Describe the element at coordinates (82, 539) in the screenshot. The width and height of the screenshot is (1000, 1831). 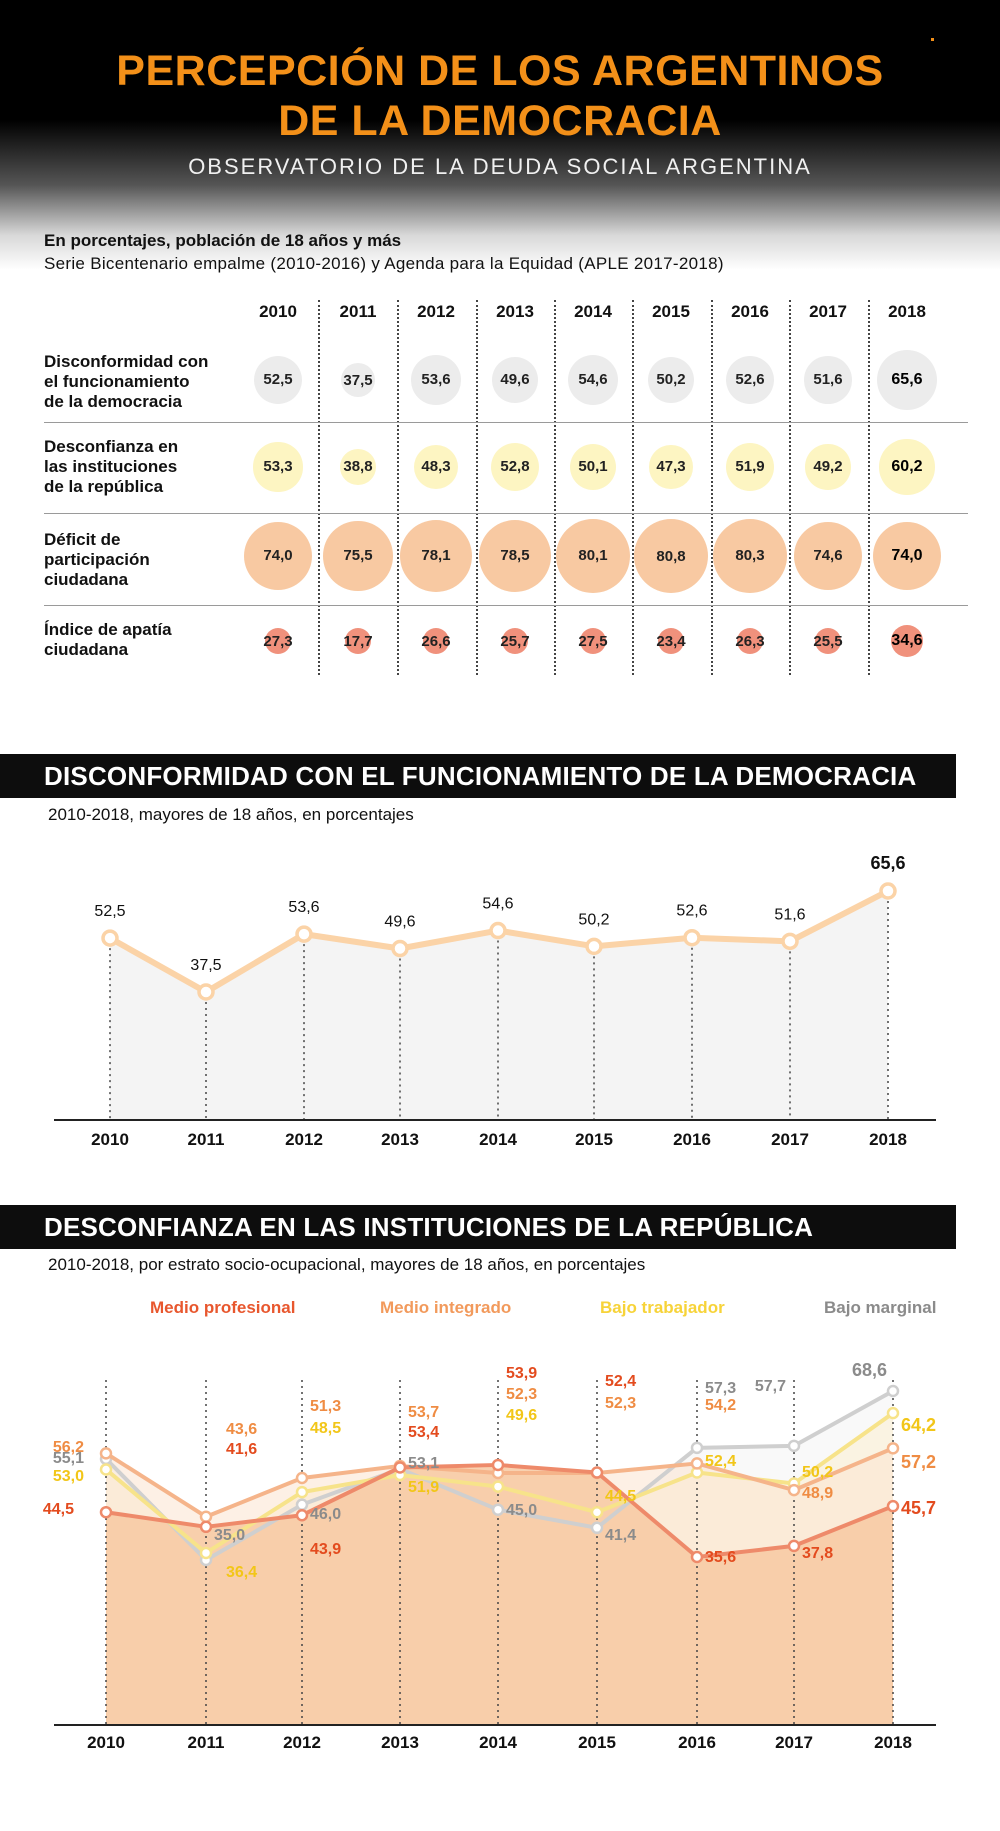
I see `table-row-label-line: Déficit de` at that location.